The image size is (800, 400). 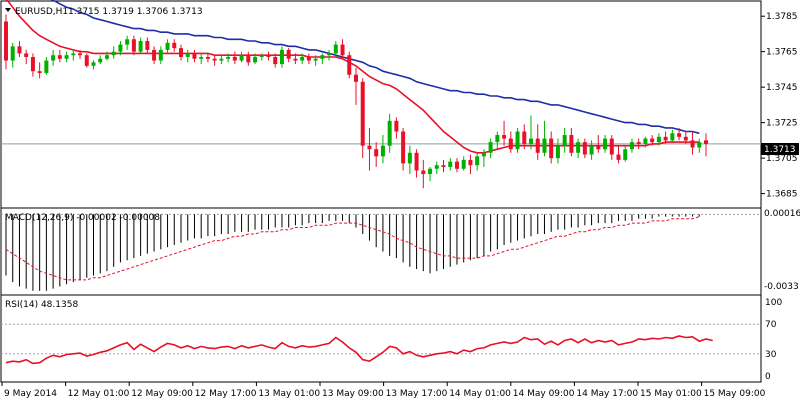 What do you see at coordinates (41, 12) in the screenshot?
I see `symbol-label: EURUSD,H1` at bounding box center [41, 12].